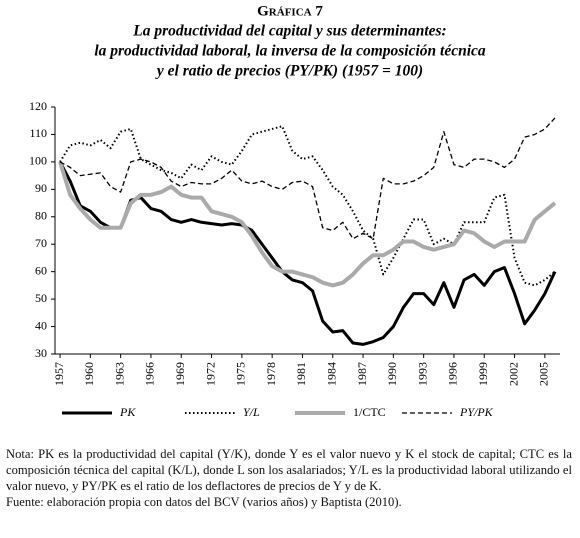  Describe the element at coordinates (38, 133) in the screenshot. I see `y-tick-label: 110` at that location.